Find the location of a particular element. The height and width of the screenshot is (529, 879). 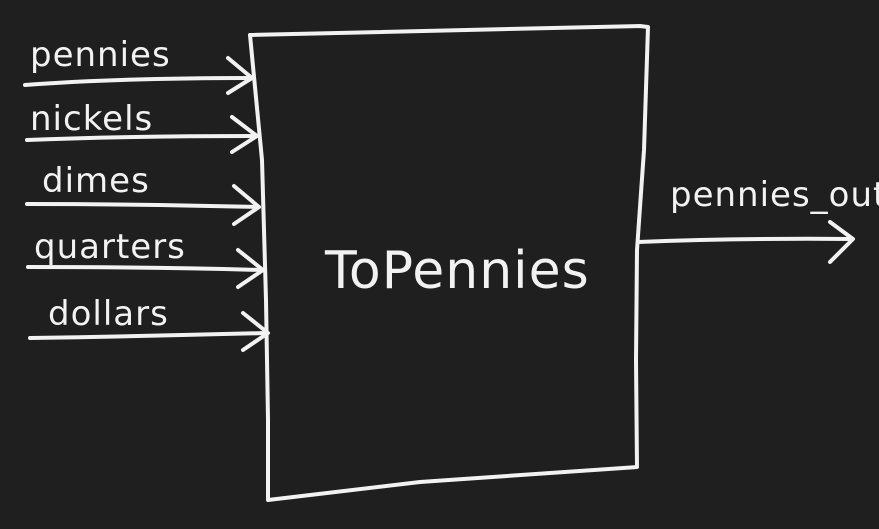

input-wire-quarters is located at coordinates (145, 268).